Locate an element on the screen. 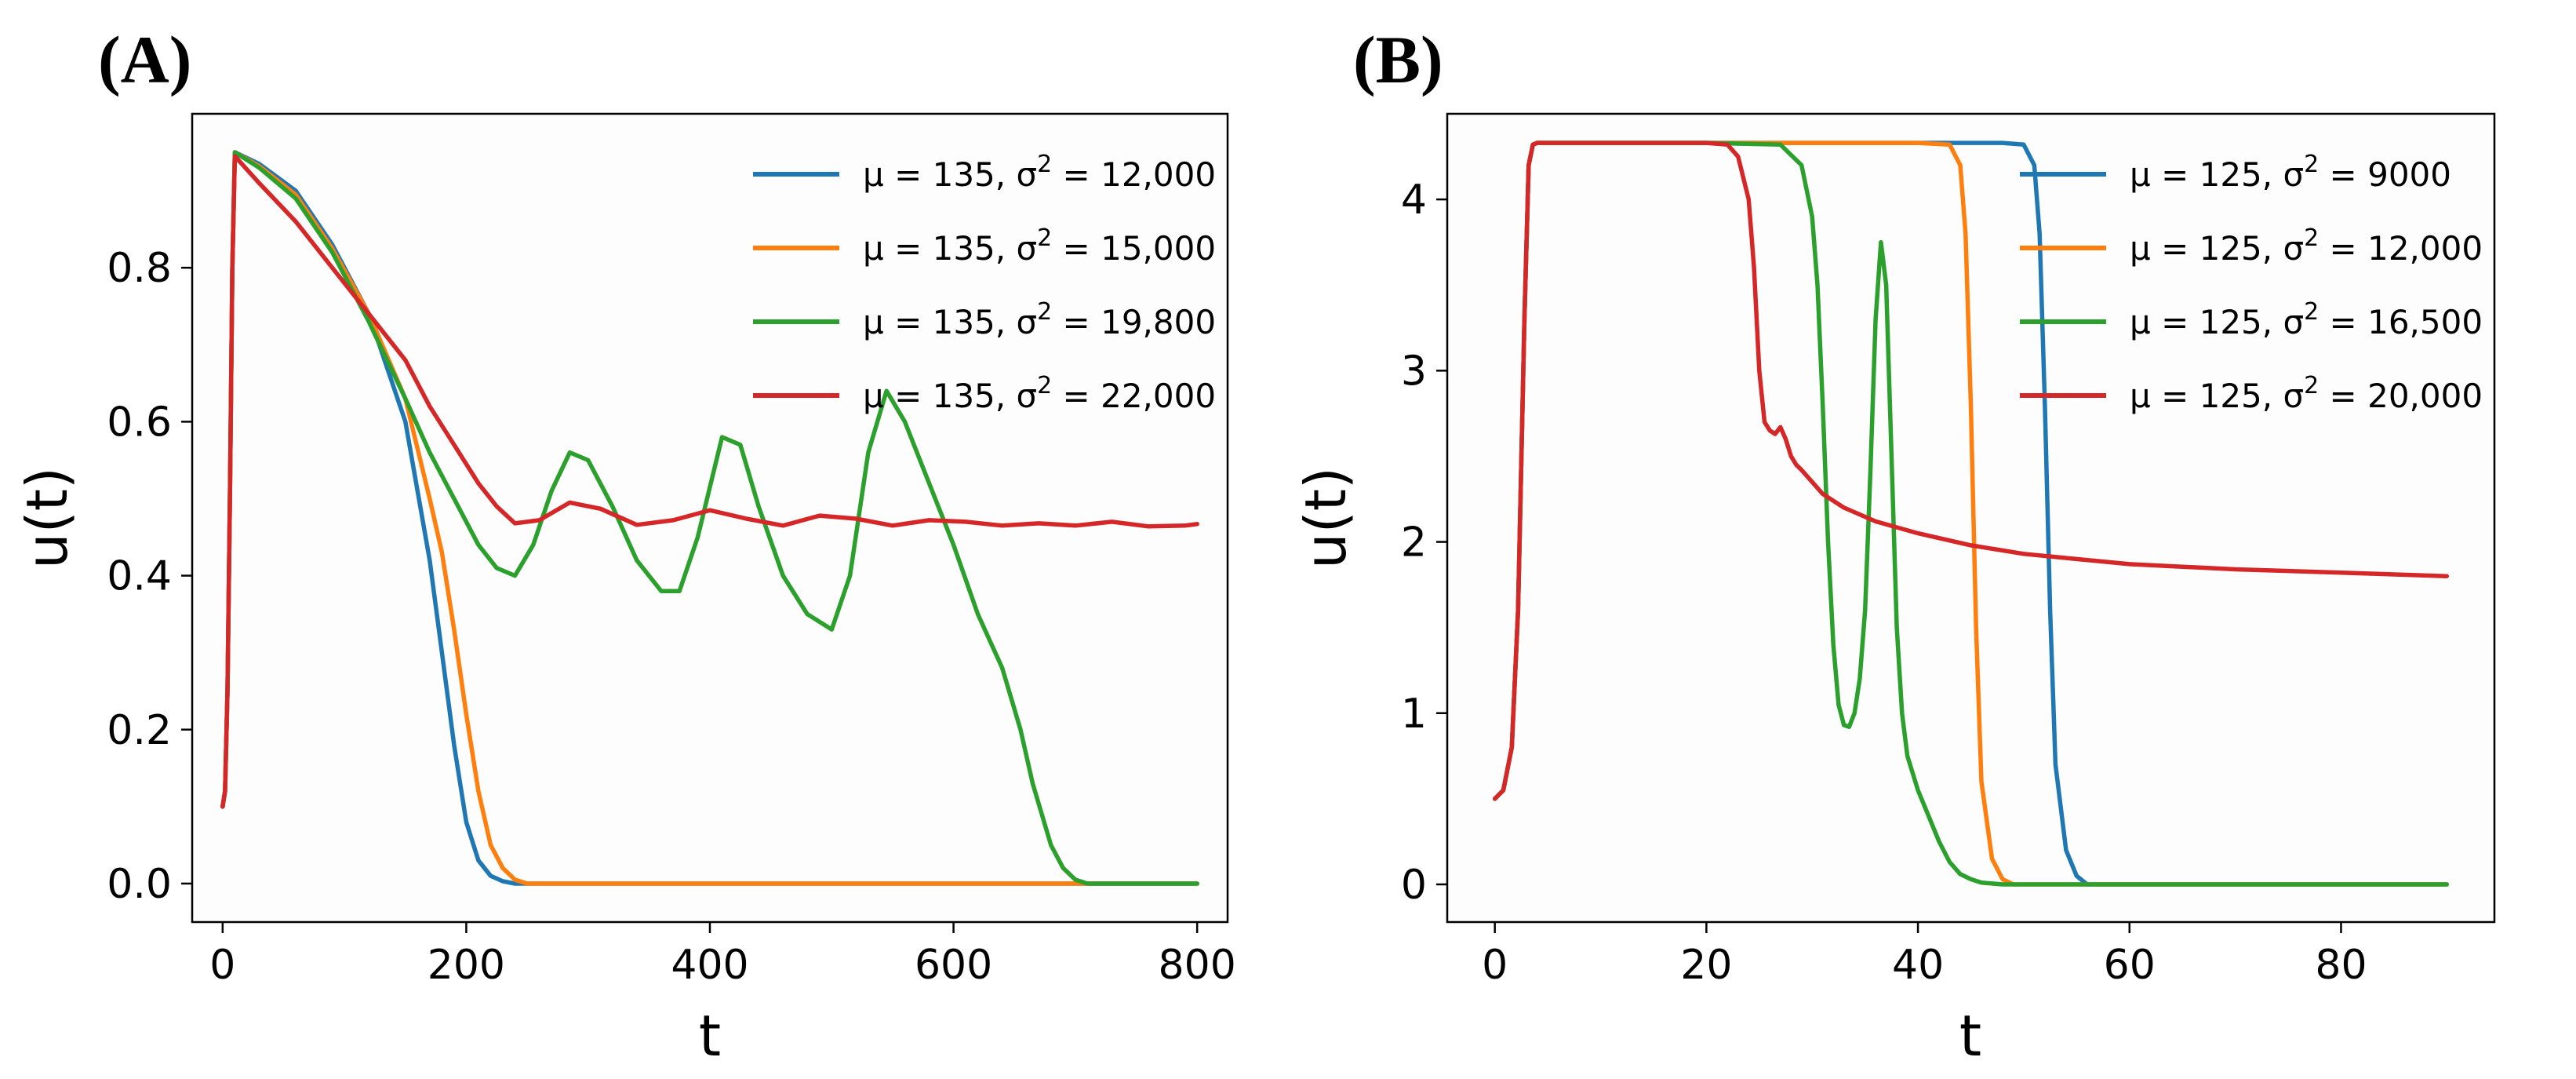  panel-b-x-tick-label: 60 is located at coordinates (2130, 965).